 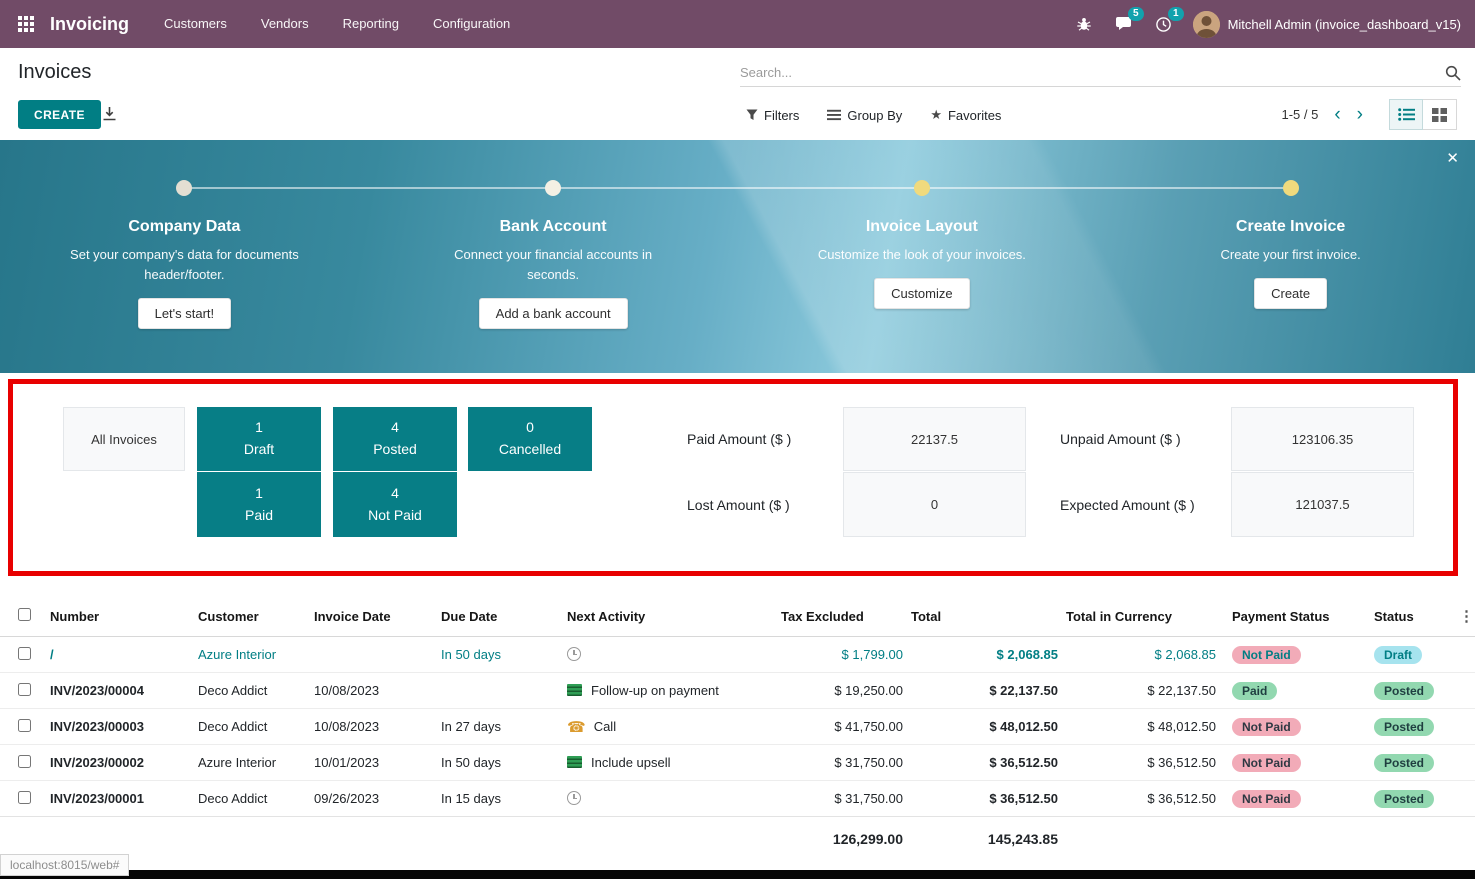 I want to click on invoice-number: INV/2023/00002, so click(x=97, y=762).